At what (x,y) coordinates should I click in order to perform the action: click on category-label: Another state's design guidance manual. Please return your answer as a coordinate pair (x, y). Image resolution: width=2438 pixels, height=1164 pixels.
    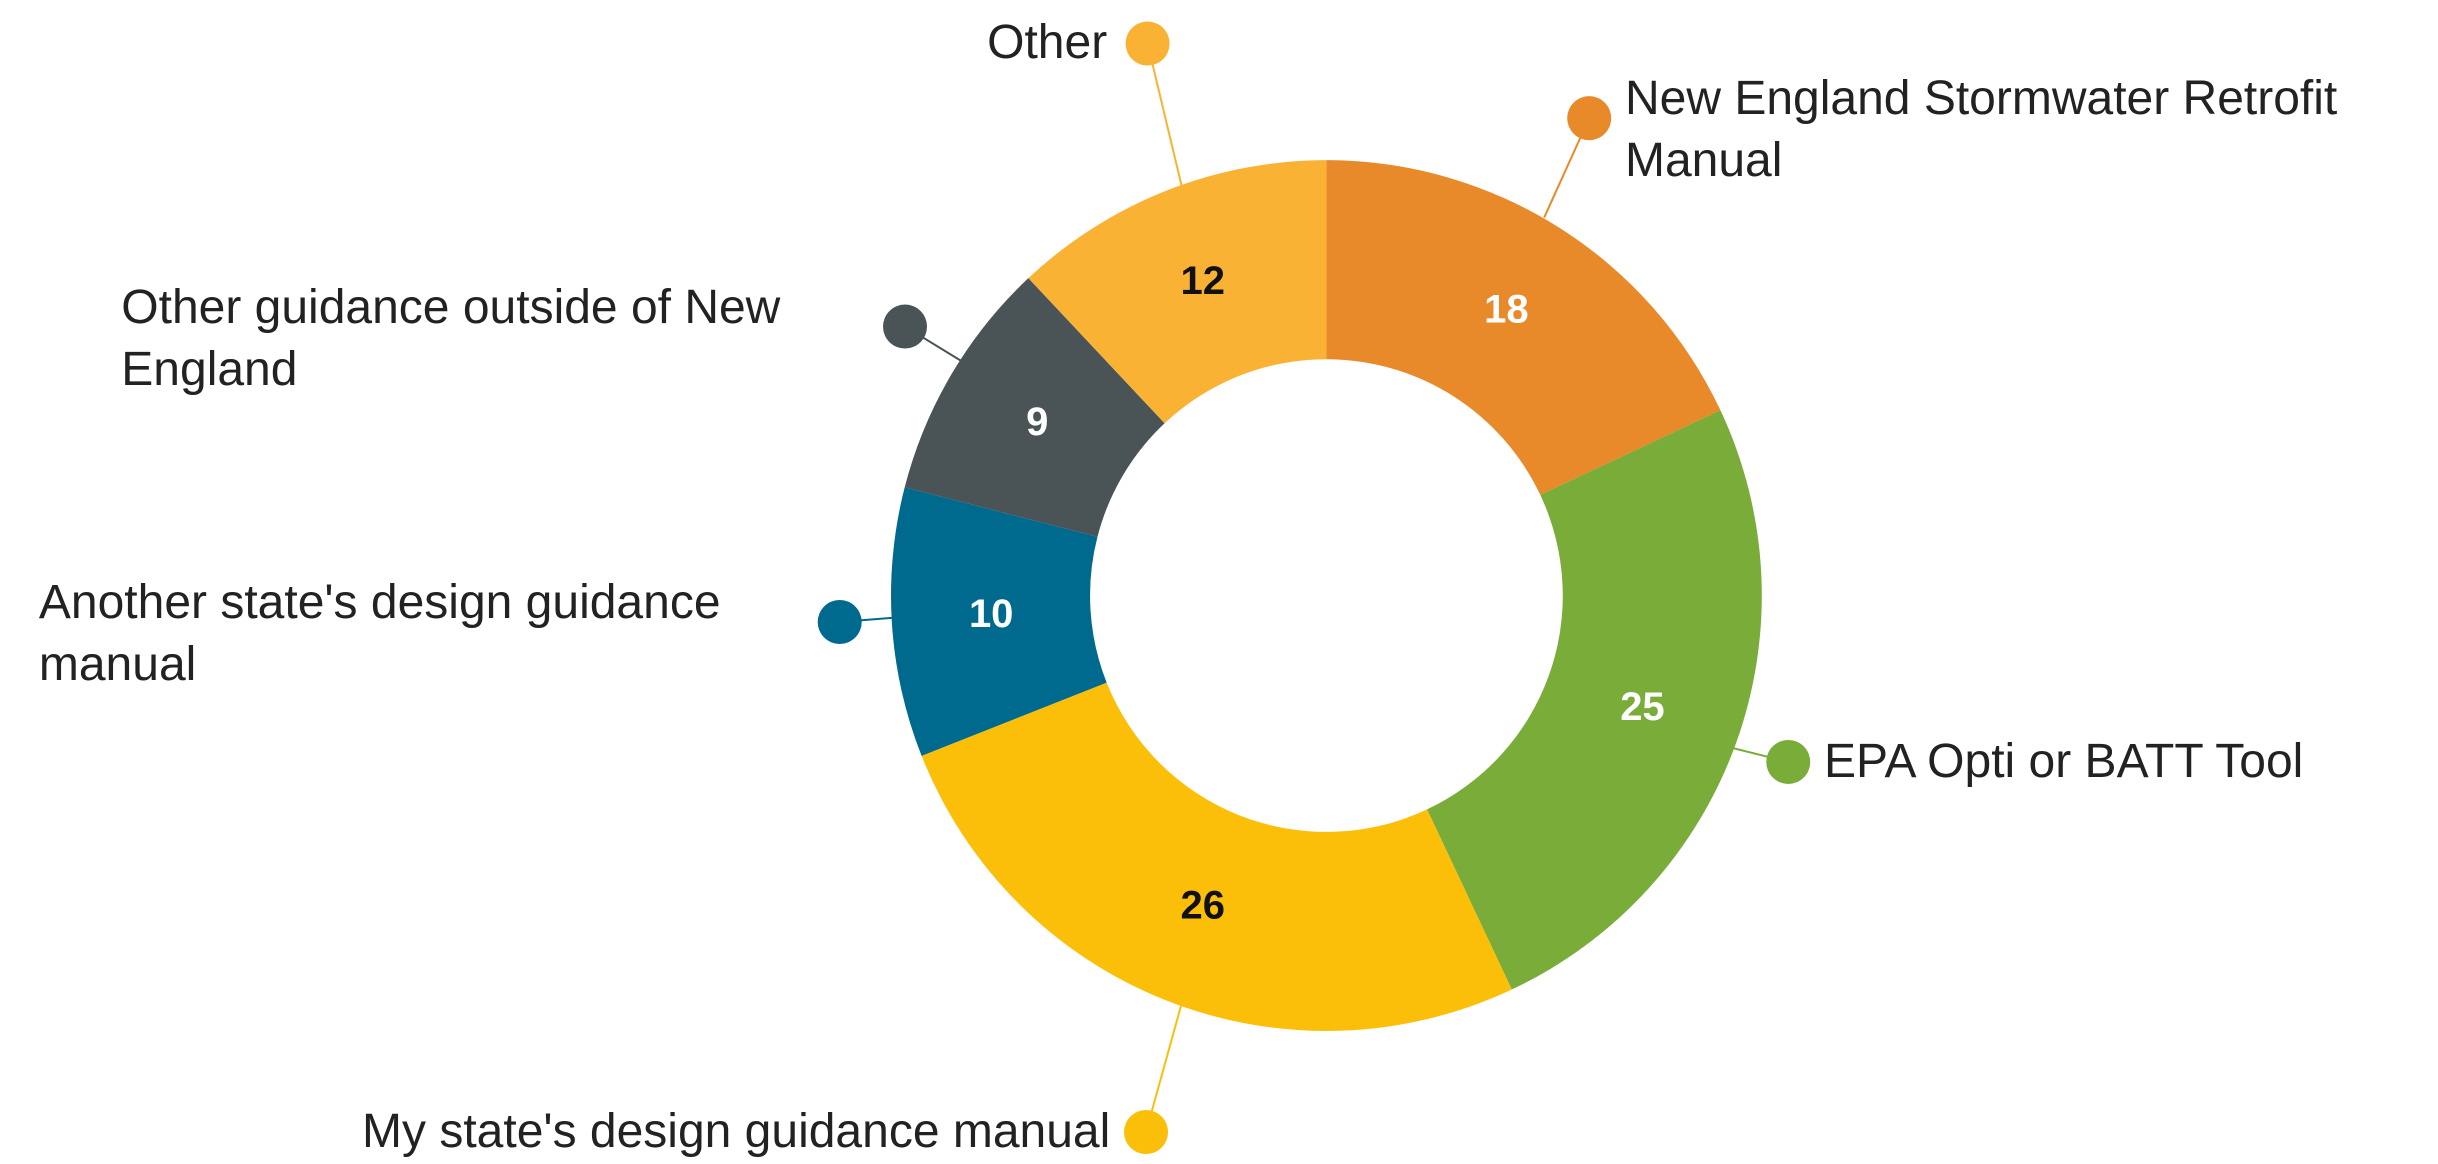
    Looking at the image, I should click on (379, 634).